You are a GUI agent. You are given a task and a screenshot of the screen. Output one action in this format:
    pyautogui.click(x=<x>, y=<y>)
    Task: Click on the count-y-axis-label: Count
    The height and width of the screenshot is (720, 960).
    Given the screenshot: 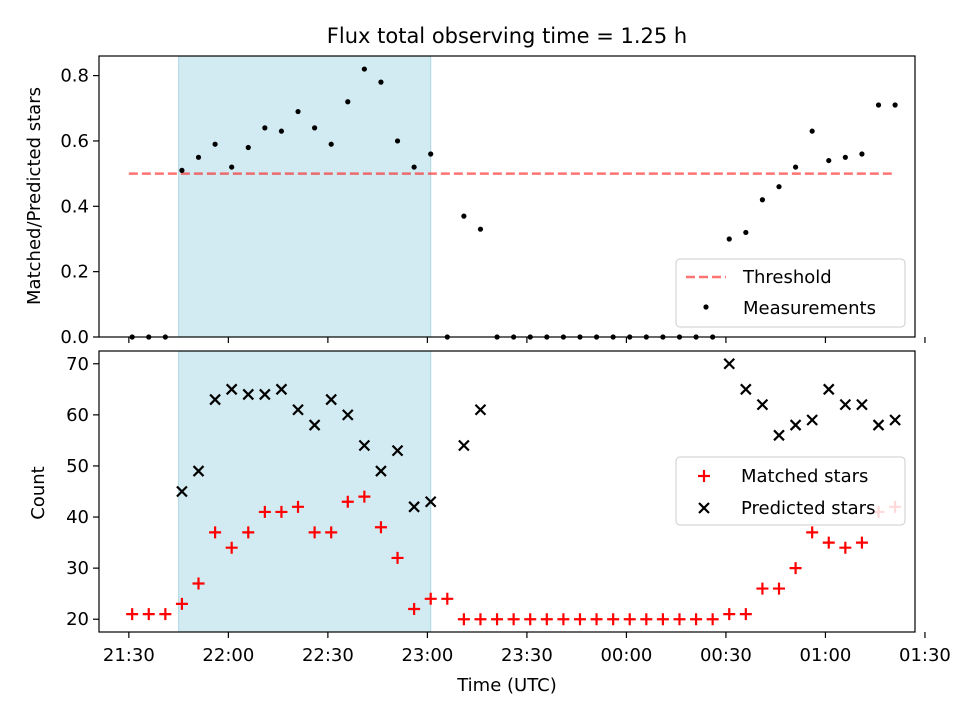 What is the action you would take?
    pyautogui.click(x=38, y=492)
    